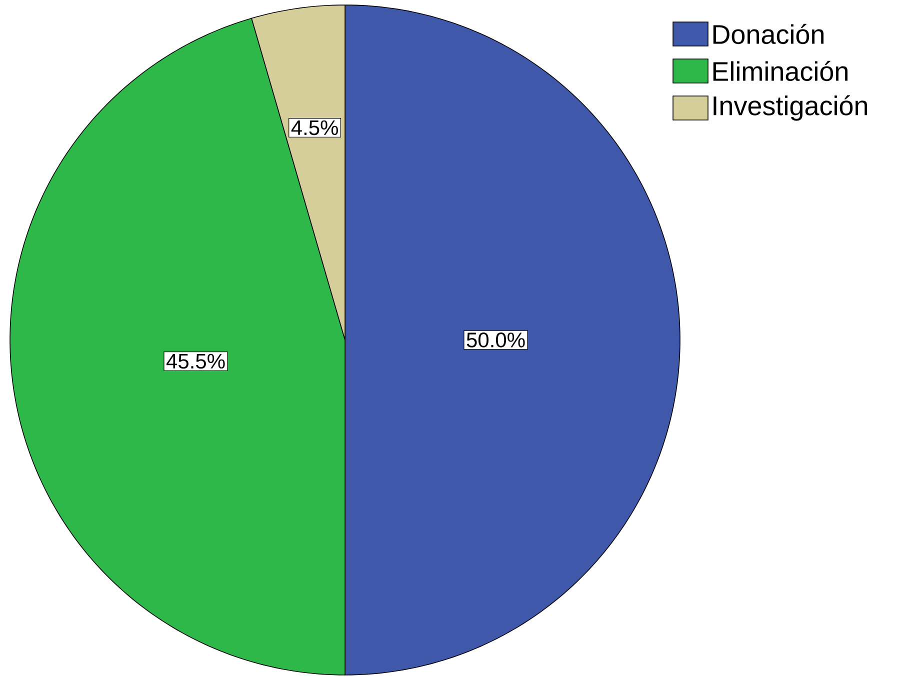 The image size is (897, 677). I want to click on legend-label: Eliminación, so click(780, 71).